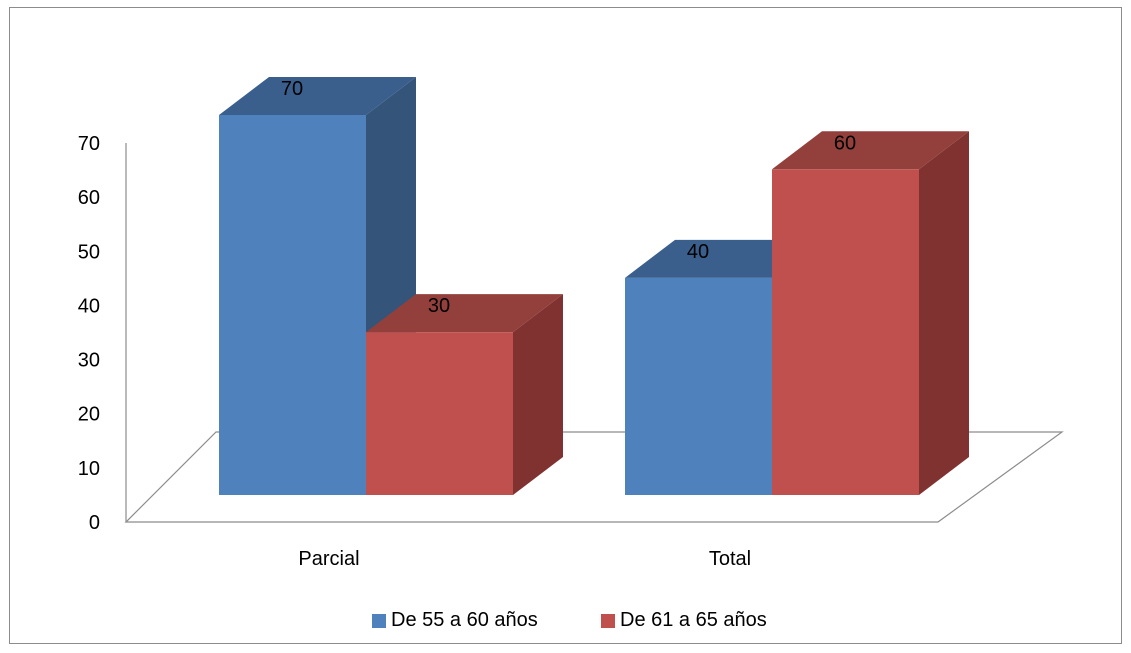 The height and width of the screenshot is (653, 1131). Describe the element at coordinates (730, 559) in the screenshot. I see `x-category-label: Total` at that location.